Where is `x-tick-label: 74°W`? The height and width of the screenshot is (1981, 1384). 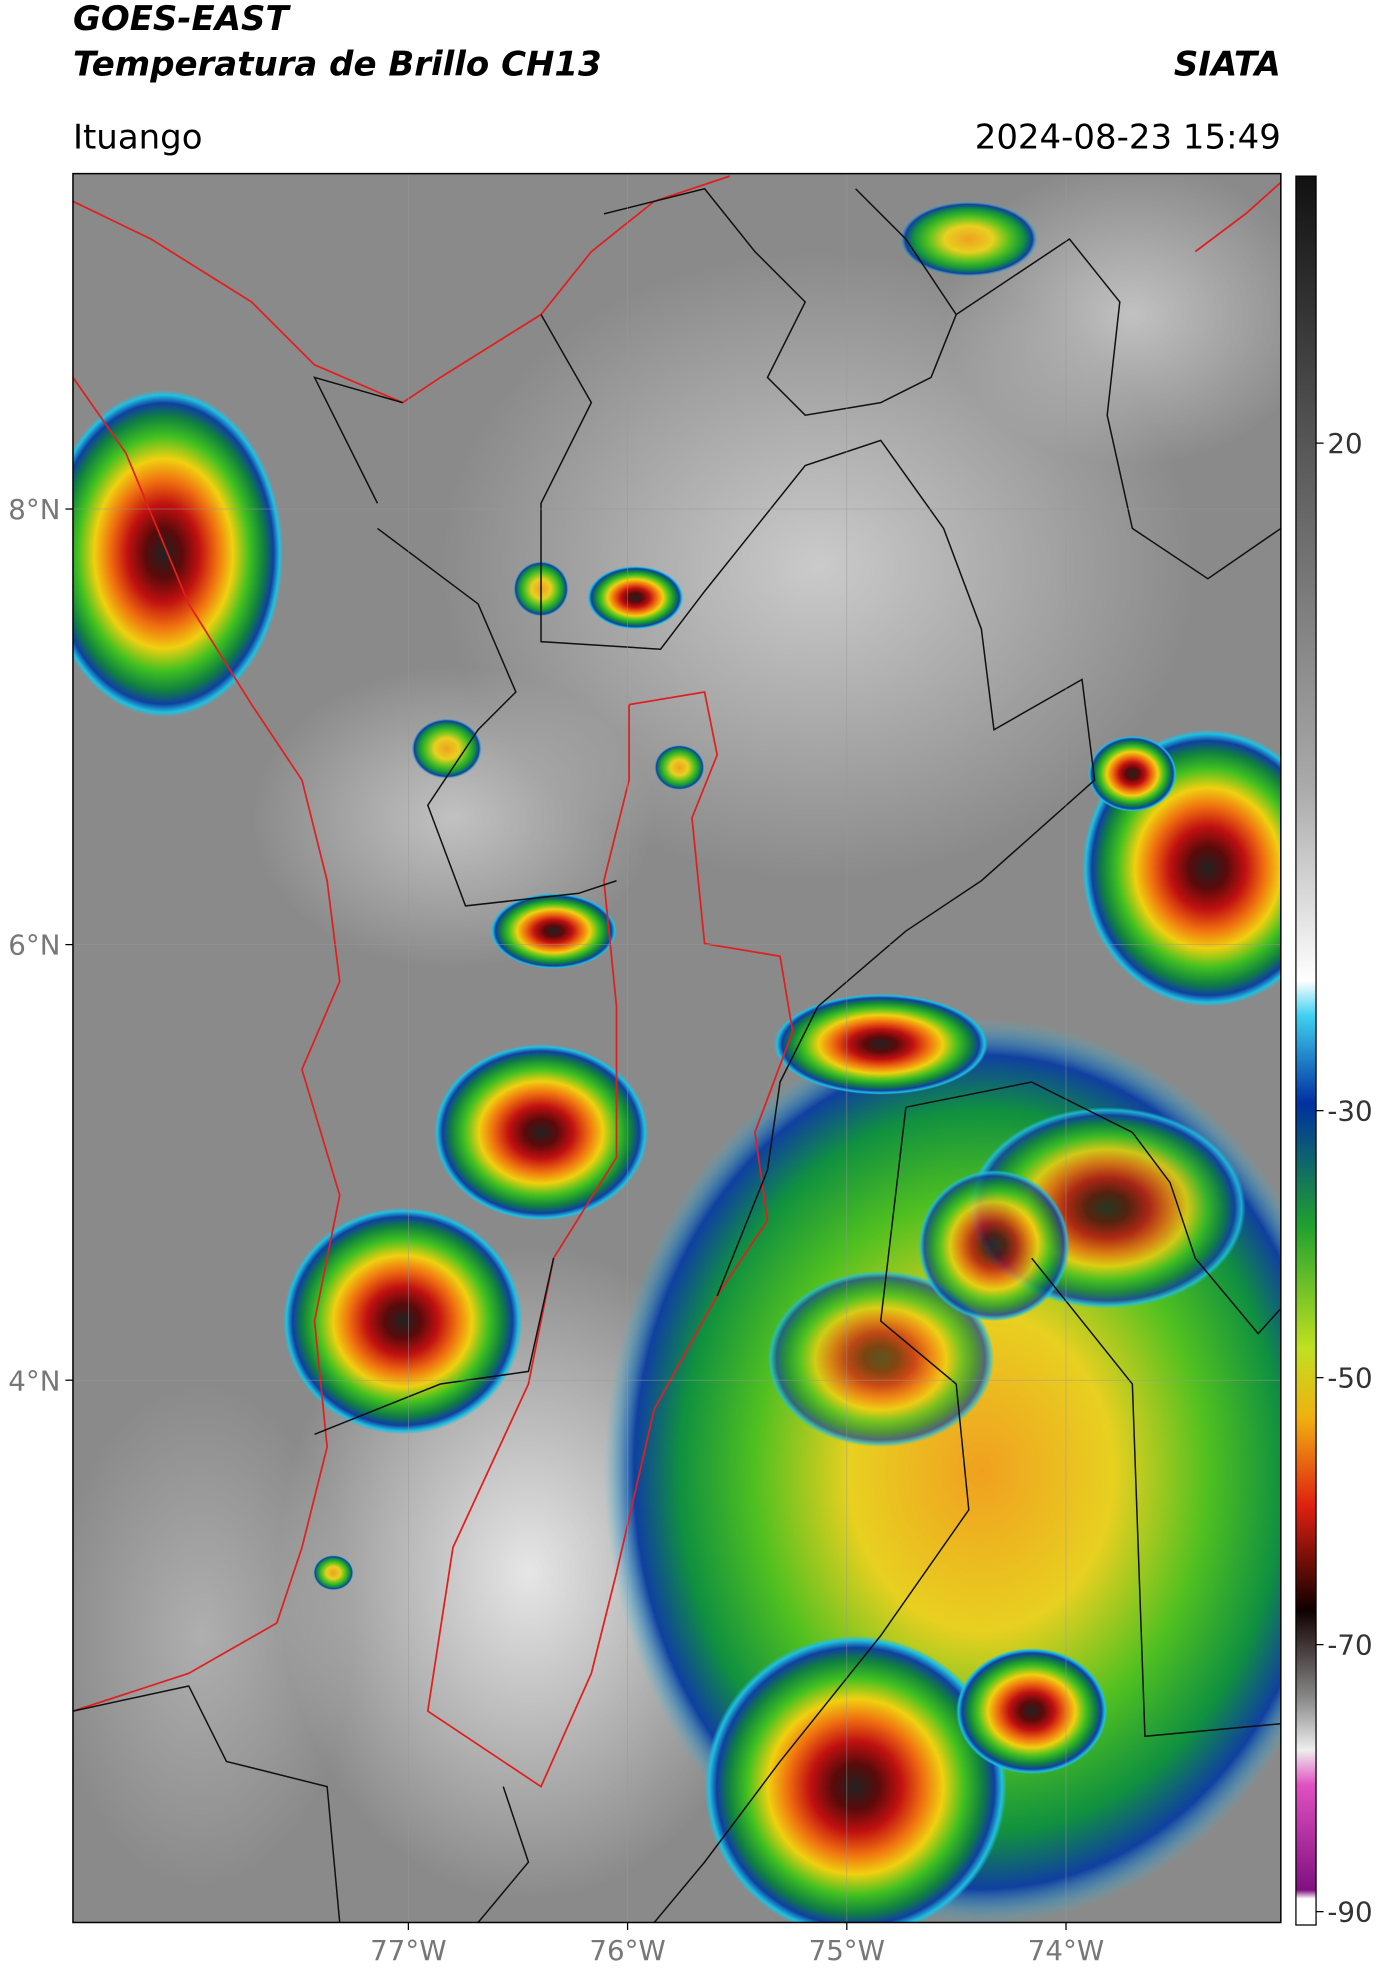
x-tick-label: 74°W is located at coordinates (1066, 1950).